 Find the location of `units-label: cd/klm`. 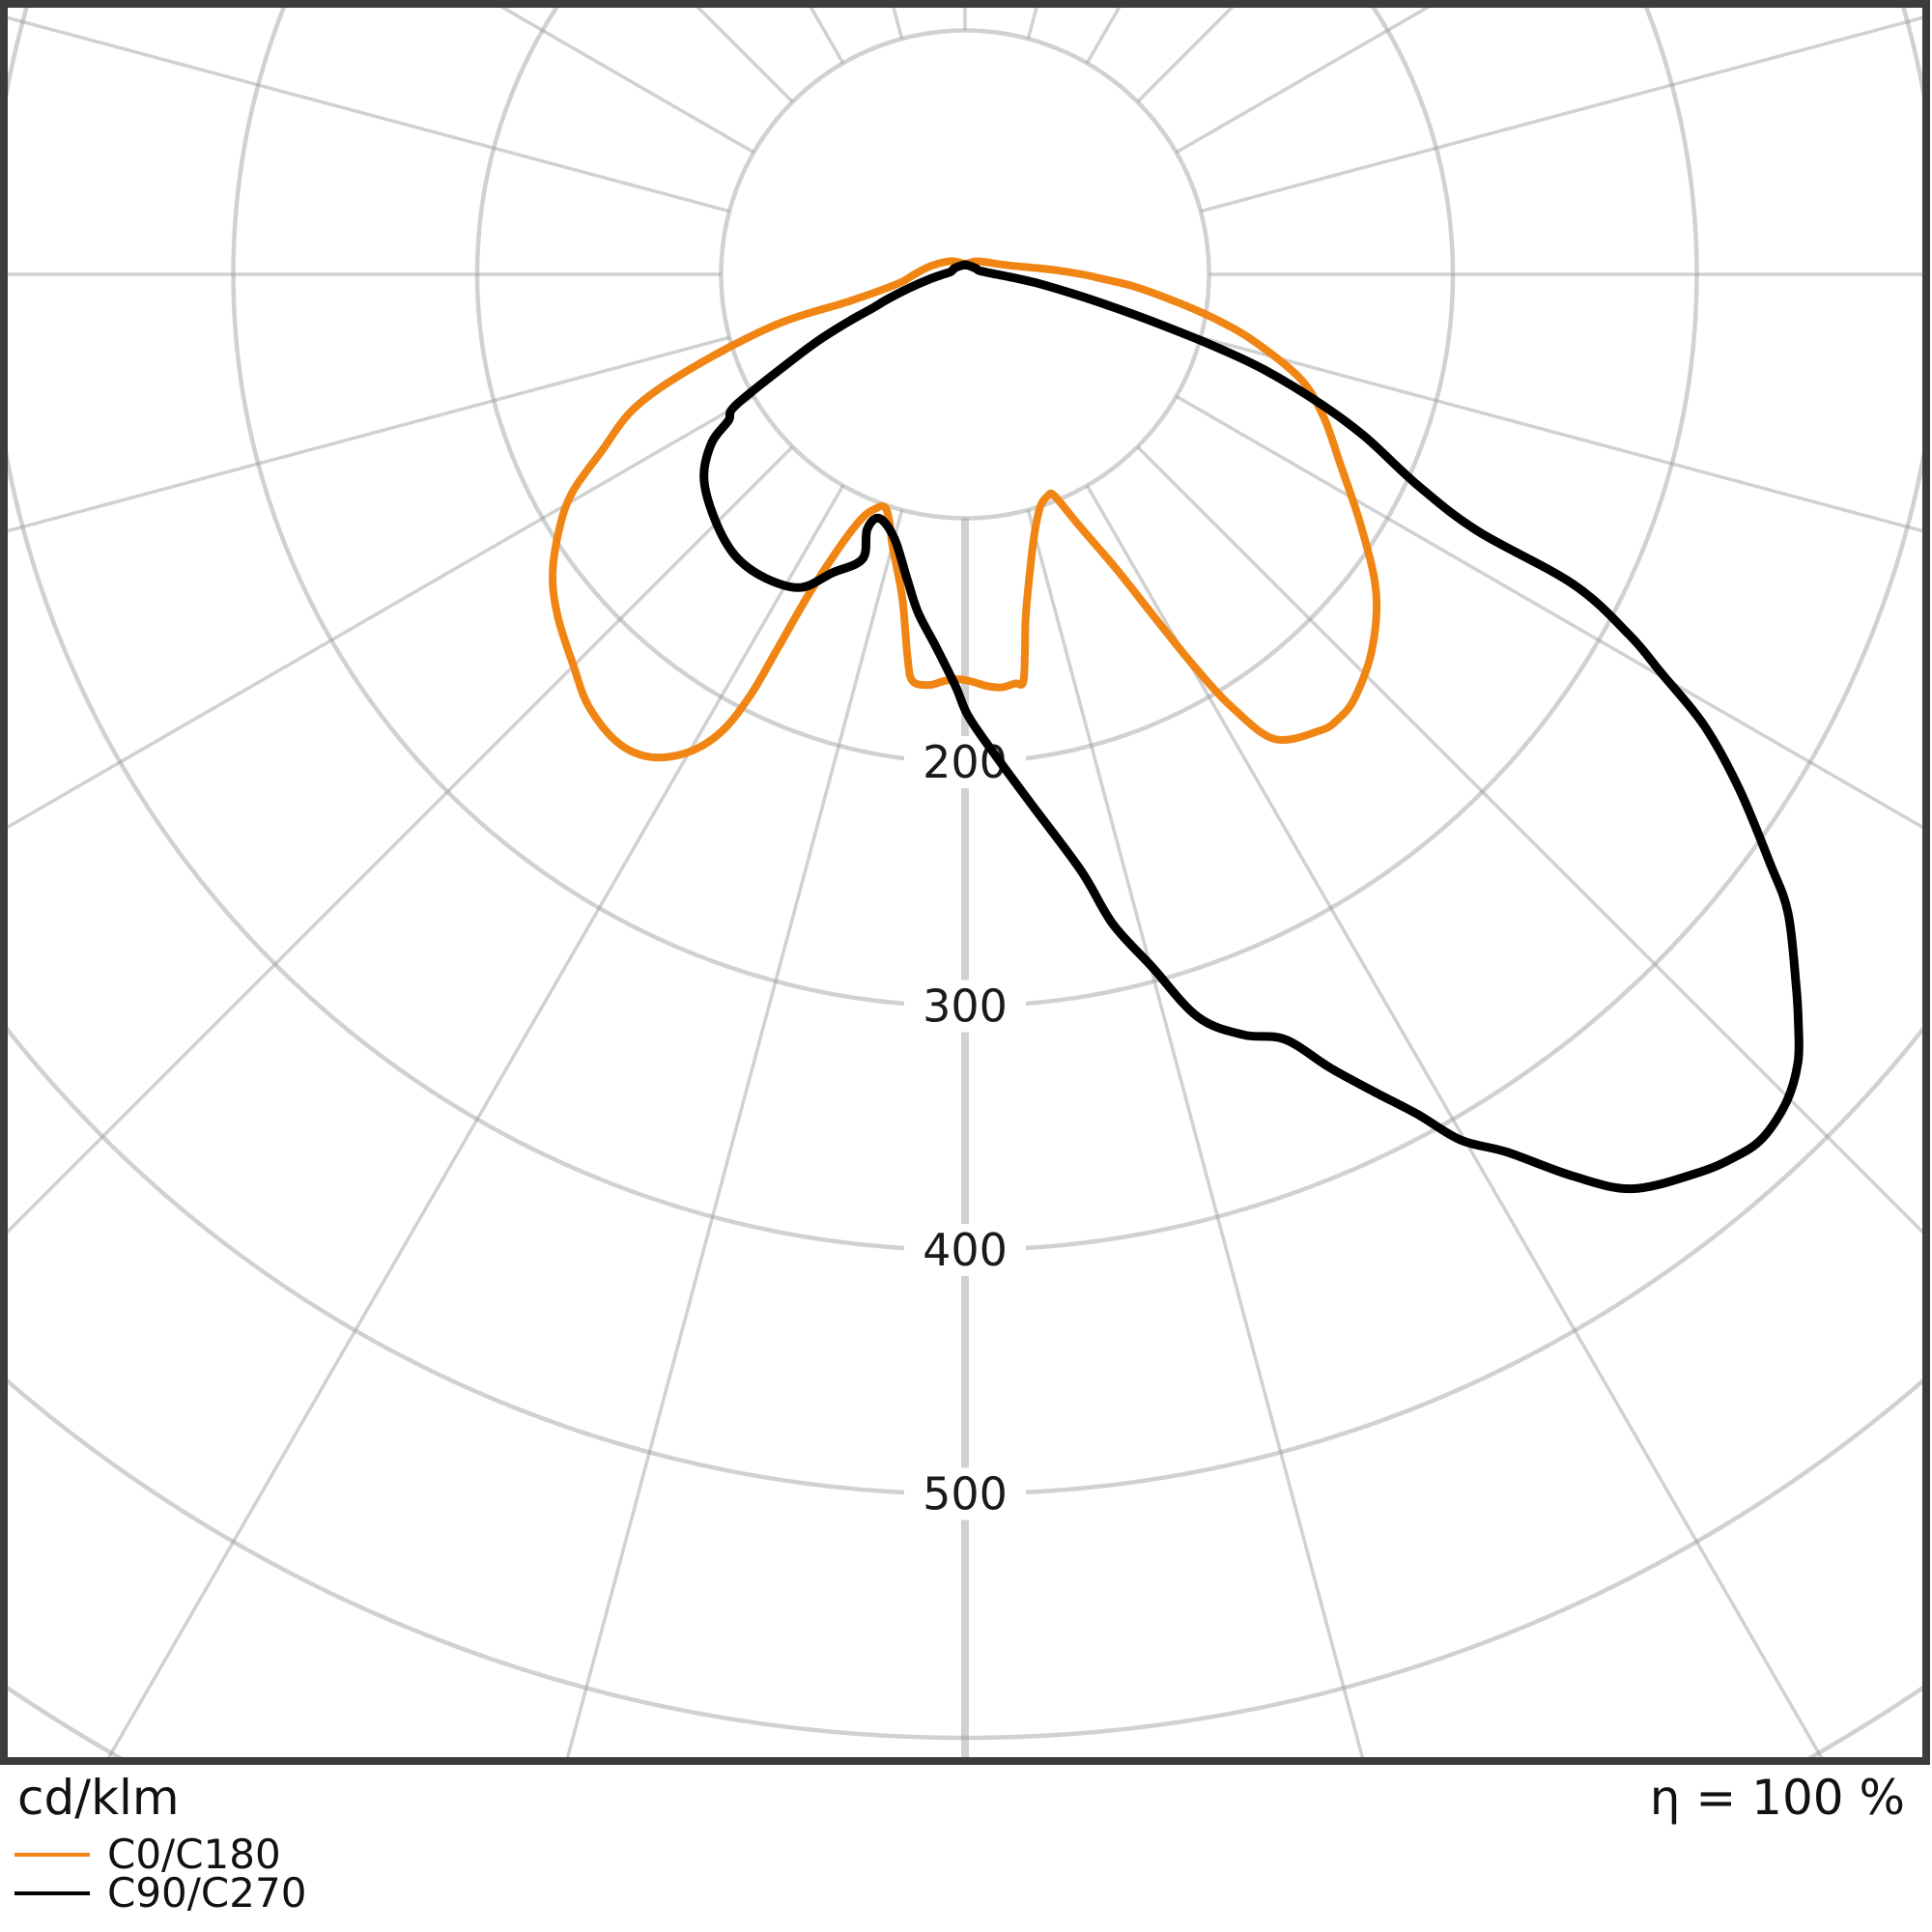

units-label: cd/klm is located at coordinates (98, 1798).